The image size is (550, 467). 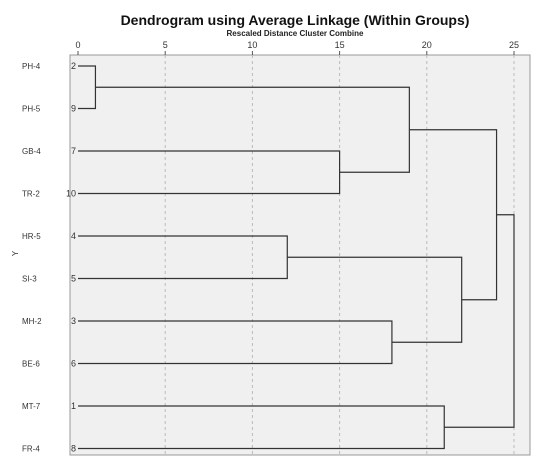 What do you see at coordinates (165, 45) in the screenshot?
I see `x-tick-label: 5` at bounding box center [165, 45].